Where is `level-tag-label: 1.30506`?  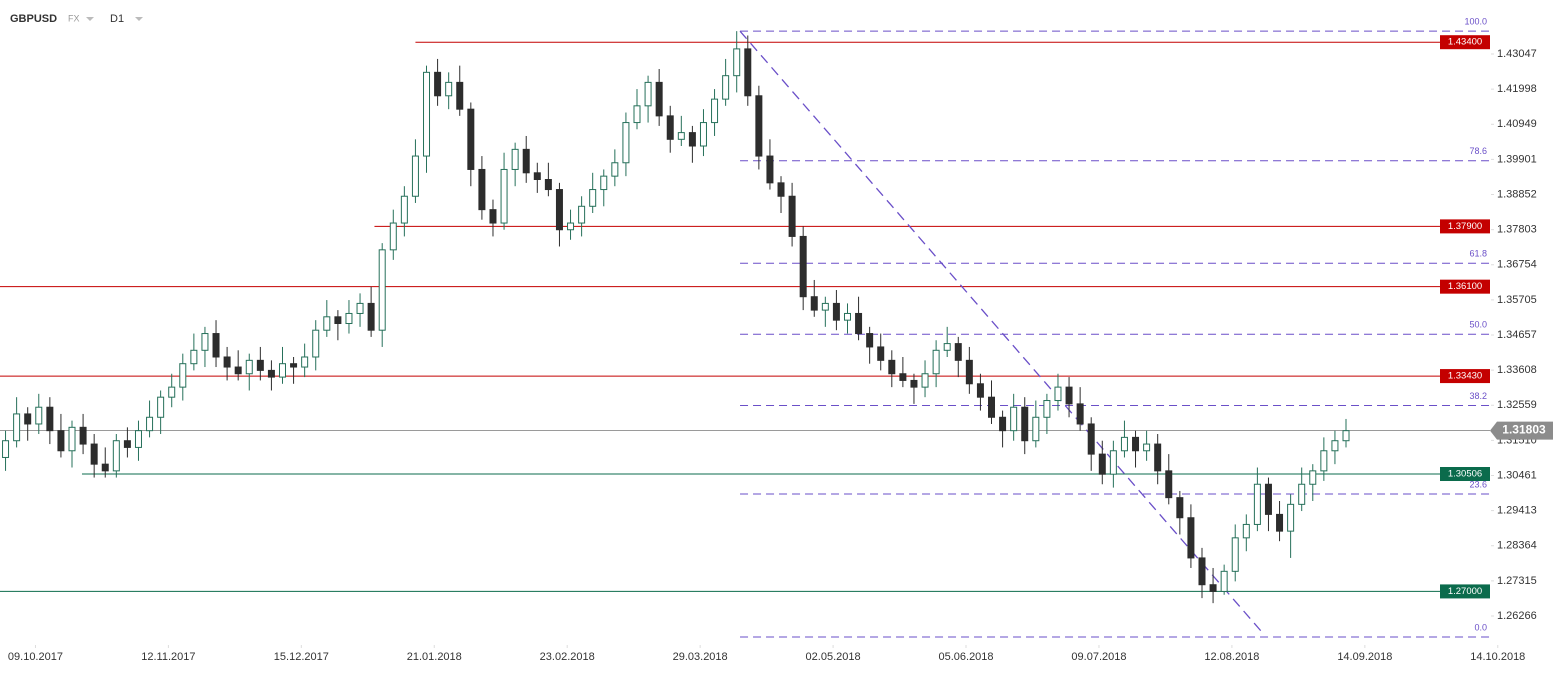
level-tag-label: 1.30506 is located at coordinates (1465, 474).